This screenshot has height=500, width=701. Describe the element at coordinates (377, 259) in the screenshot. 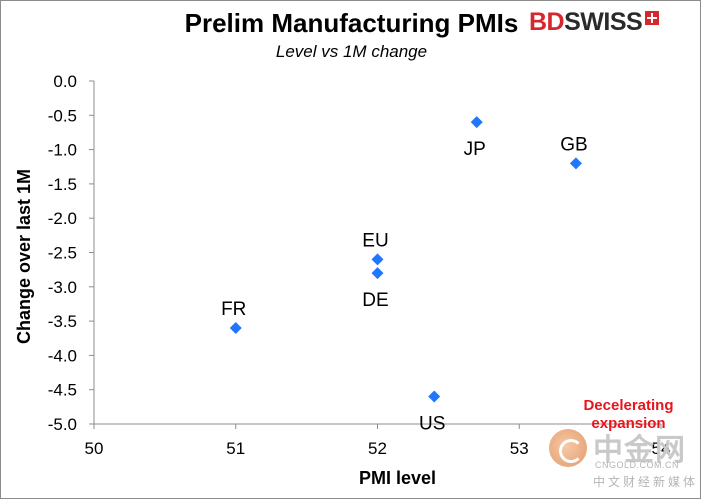

I see `data-point-eu` at that location.